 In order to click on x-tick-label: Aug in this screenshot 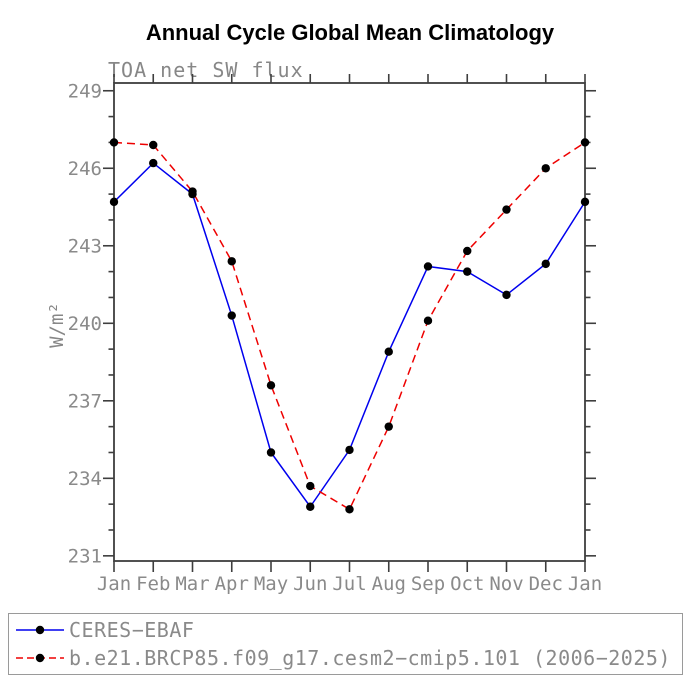, I will do `click(389, 584)`.